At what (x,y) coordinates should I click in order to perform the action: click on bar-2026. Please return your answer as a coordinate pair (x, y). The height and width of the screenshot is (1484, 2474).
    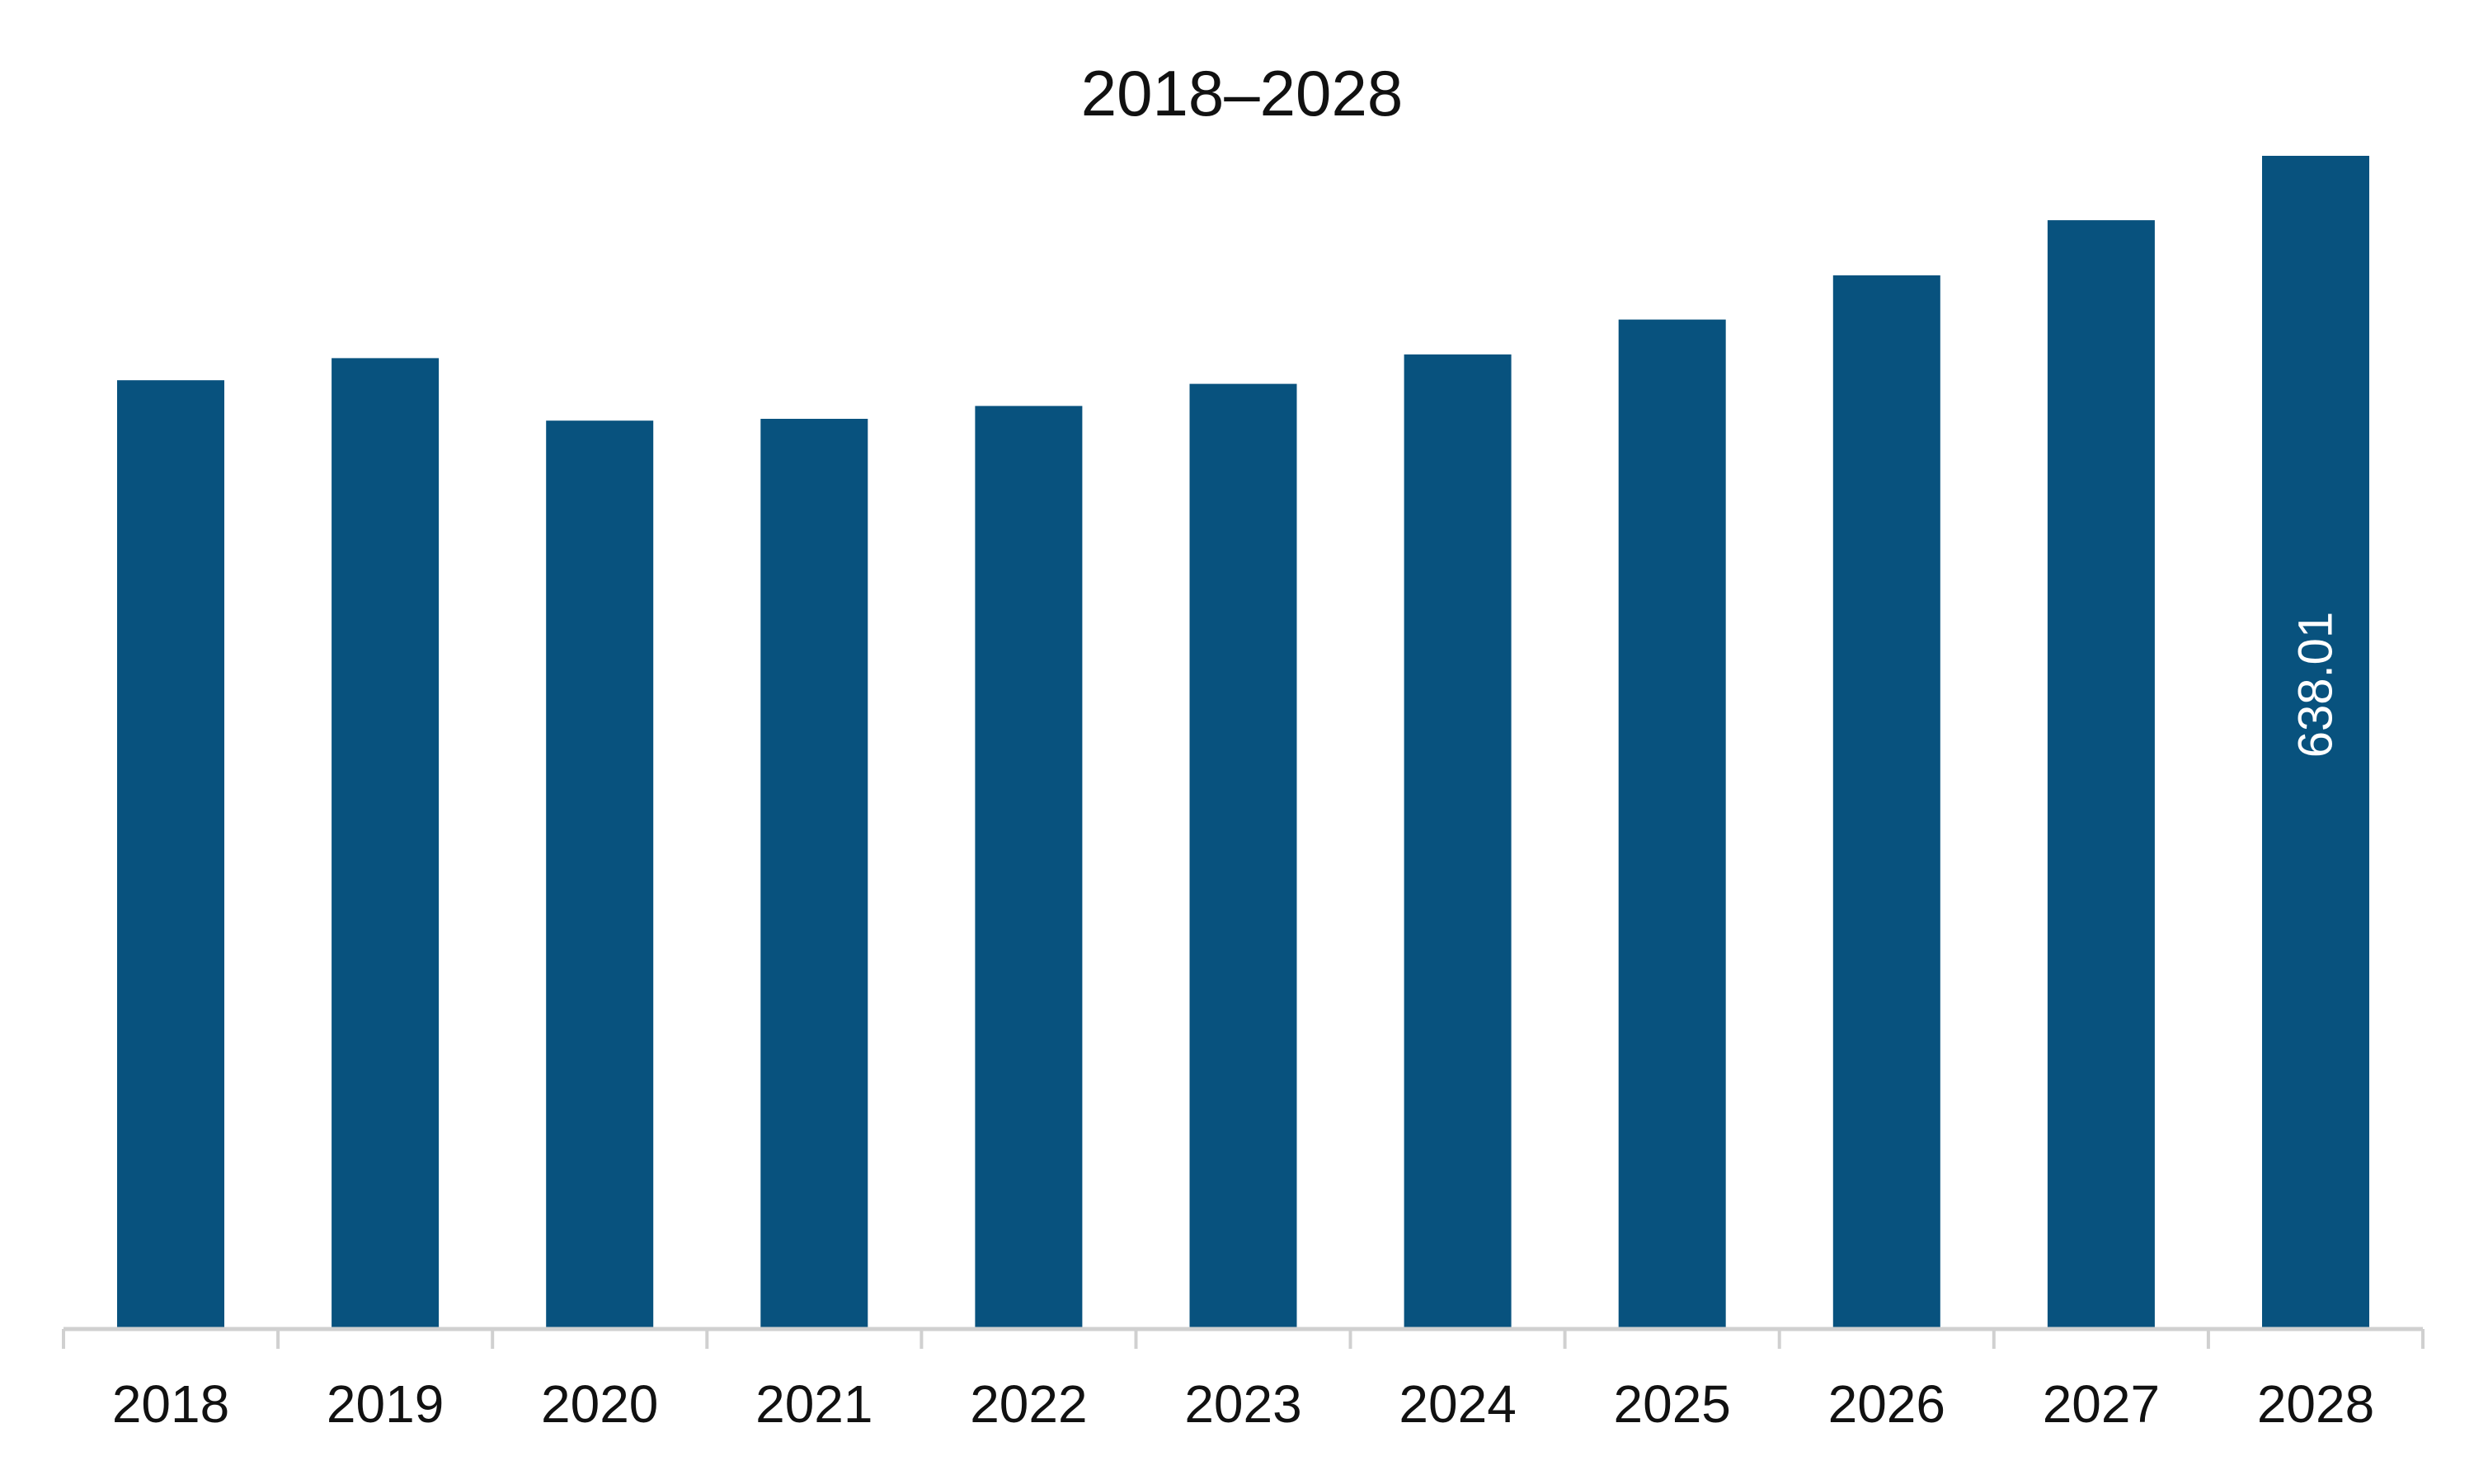
    Looking at the image, I should click on (1886, 802).